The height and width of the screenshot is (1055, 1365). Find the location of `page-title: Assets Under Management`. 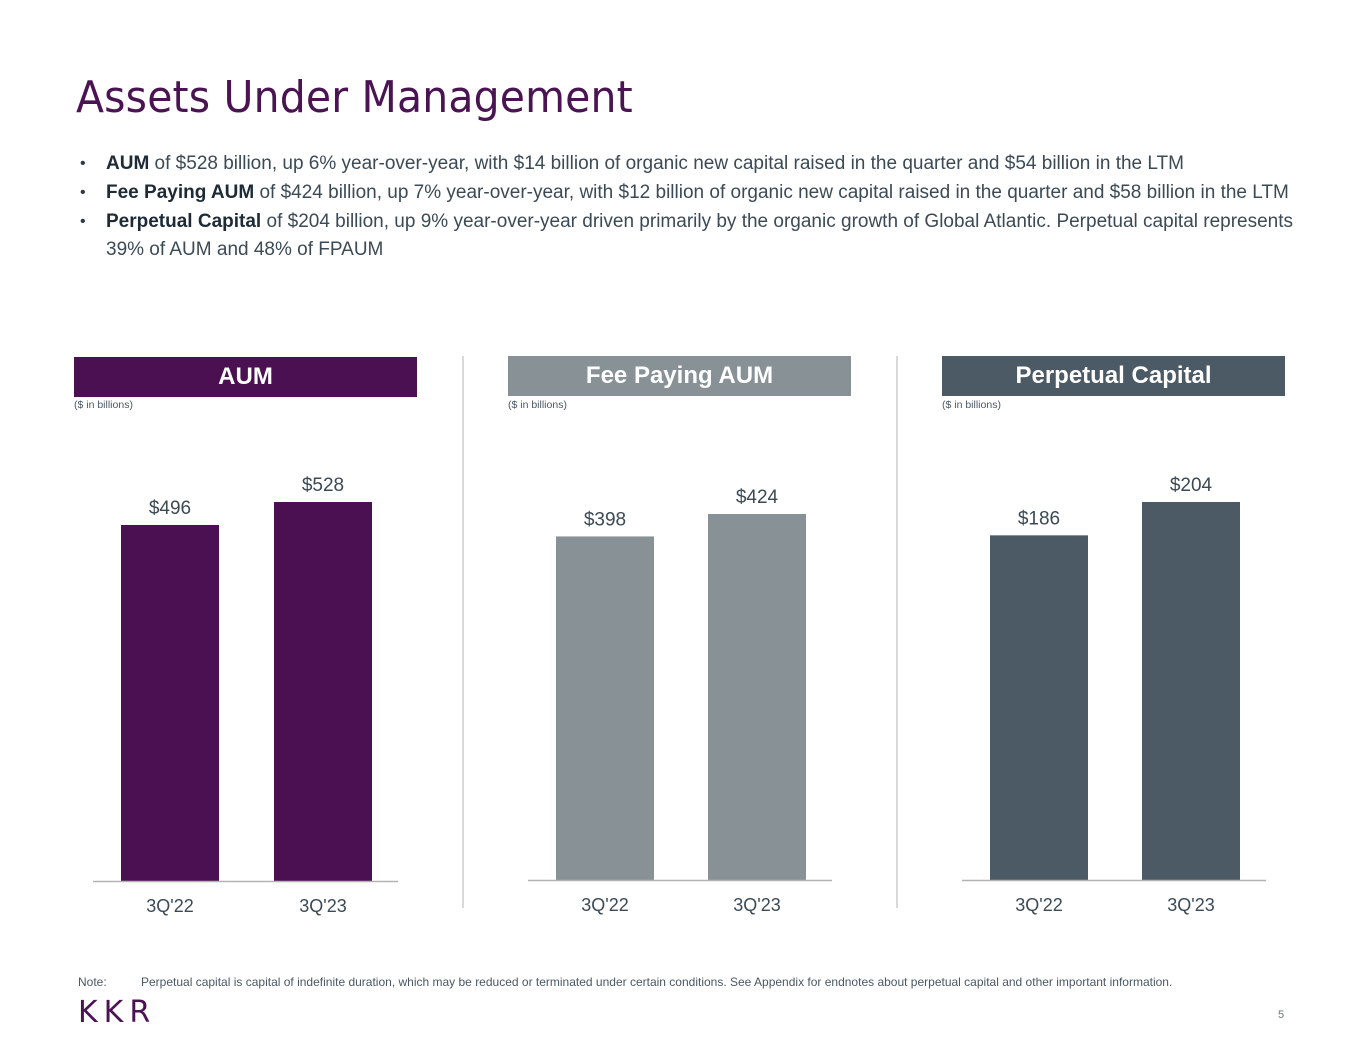

page-title: Assets Under Management is located at coordinates (354, 97).